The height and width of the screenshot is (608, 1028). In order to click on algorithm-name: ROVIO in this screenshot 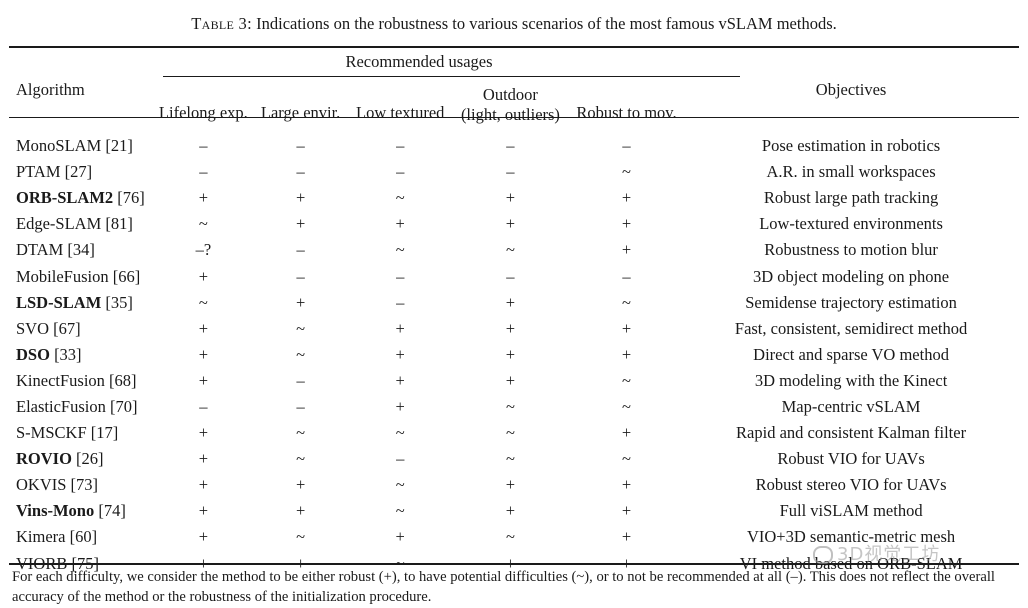, I will do `click(44, 459)`.